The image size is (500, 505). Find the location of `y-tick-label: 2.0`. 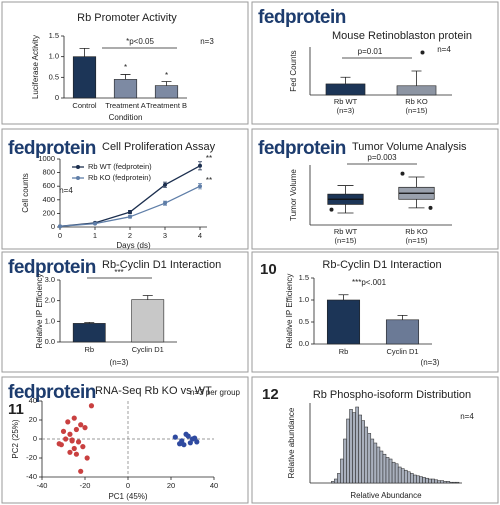

y-tick-label: 2.0 is located at coordinates (50, 300).